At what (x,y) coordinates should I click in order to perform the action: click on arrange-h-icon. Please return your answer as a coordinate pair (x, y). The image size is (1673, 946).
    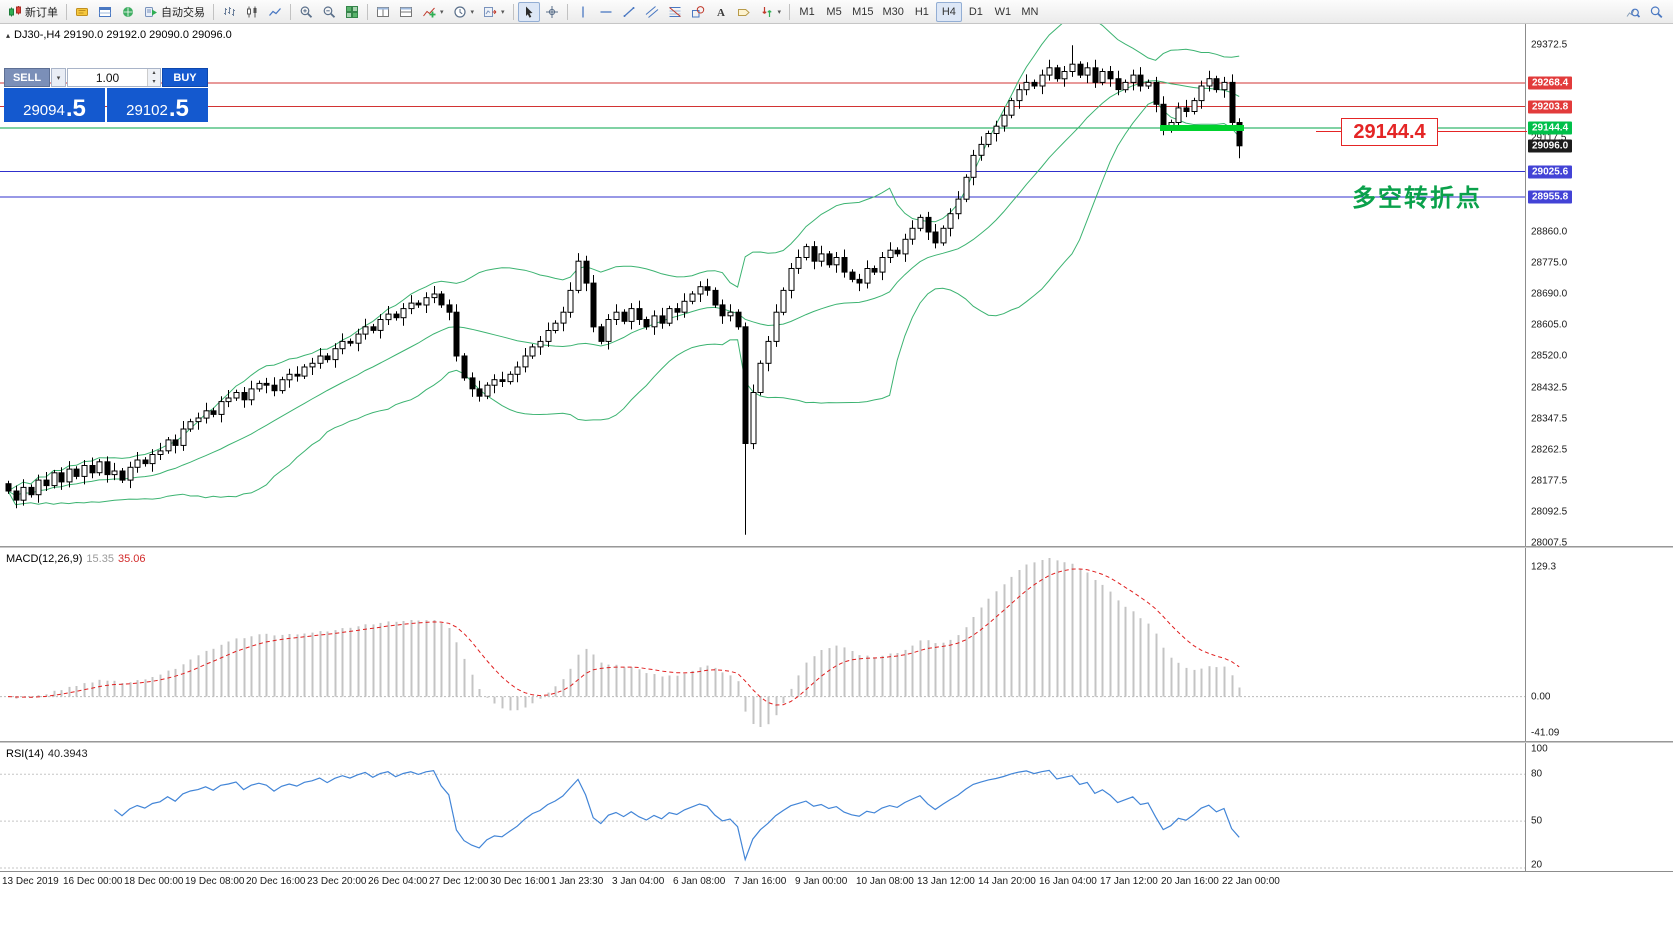
    Looking at the image, I should click on (383, 12).